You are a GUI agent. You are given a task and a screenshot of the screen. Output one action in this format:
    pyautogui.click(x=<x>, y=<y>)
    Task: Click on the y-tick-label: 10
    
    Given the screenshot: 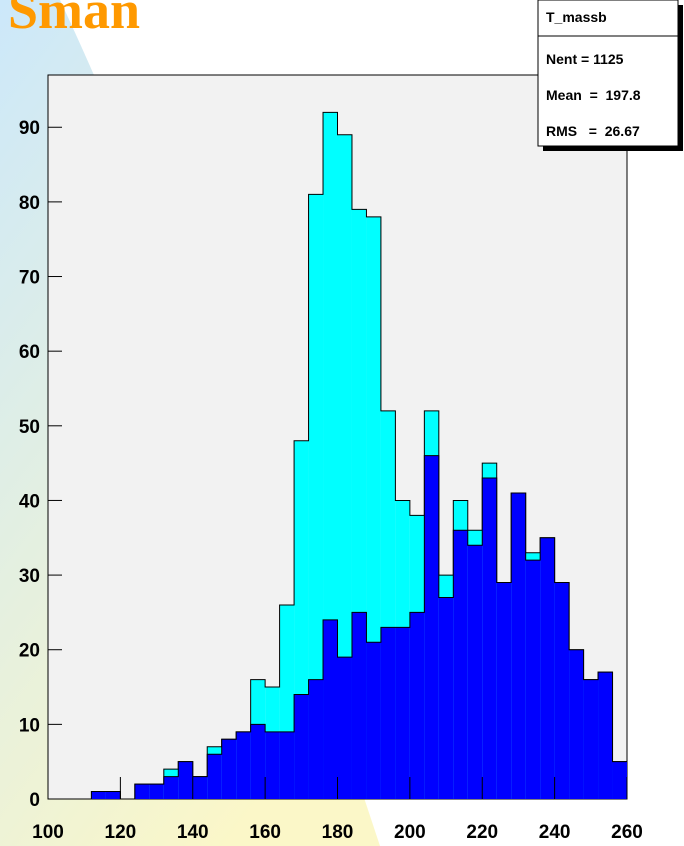 What is the action you would take?
    pyautogui.click(x=29, y=725)
    